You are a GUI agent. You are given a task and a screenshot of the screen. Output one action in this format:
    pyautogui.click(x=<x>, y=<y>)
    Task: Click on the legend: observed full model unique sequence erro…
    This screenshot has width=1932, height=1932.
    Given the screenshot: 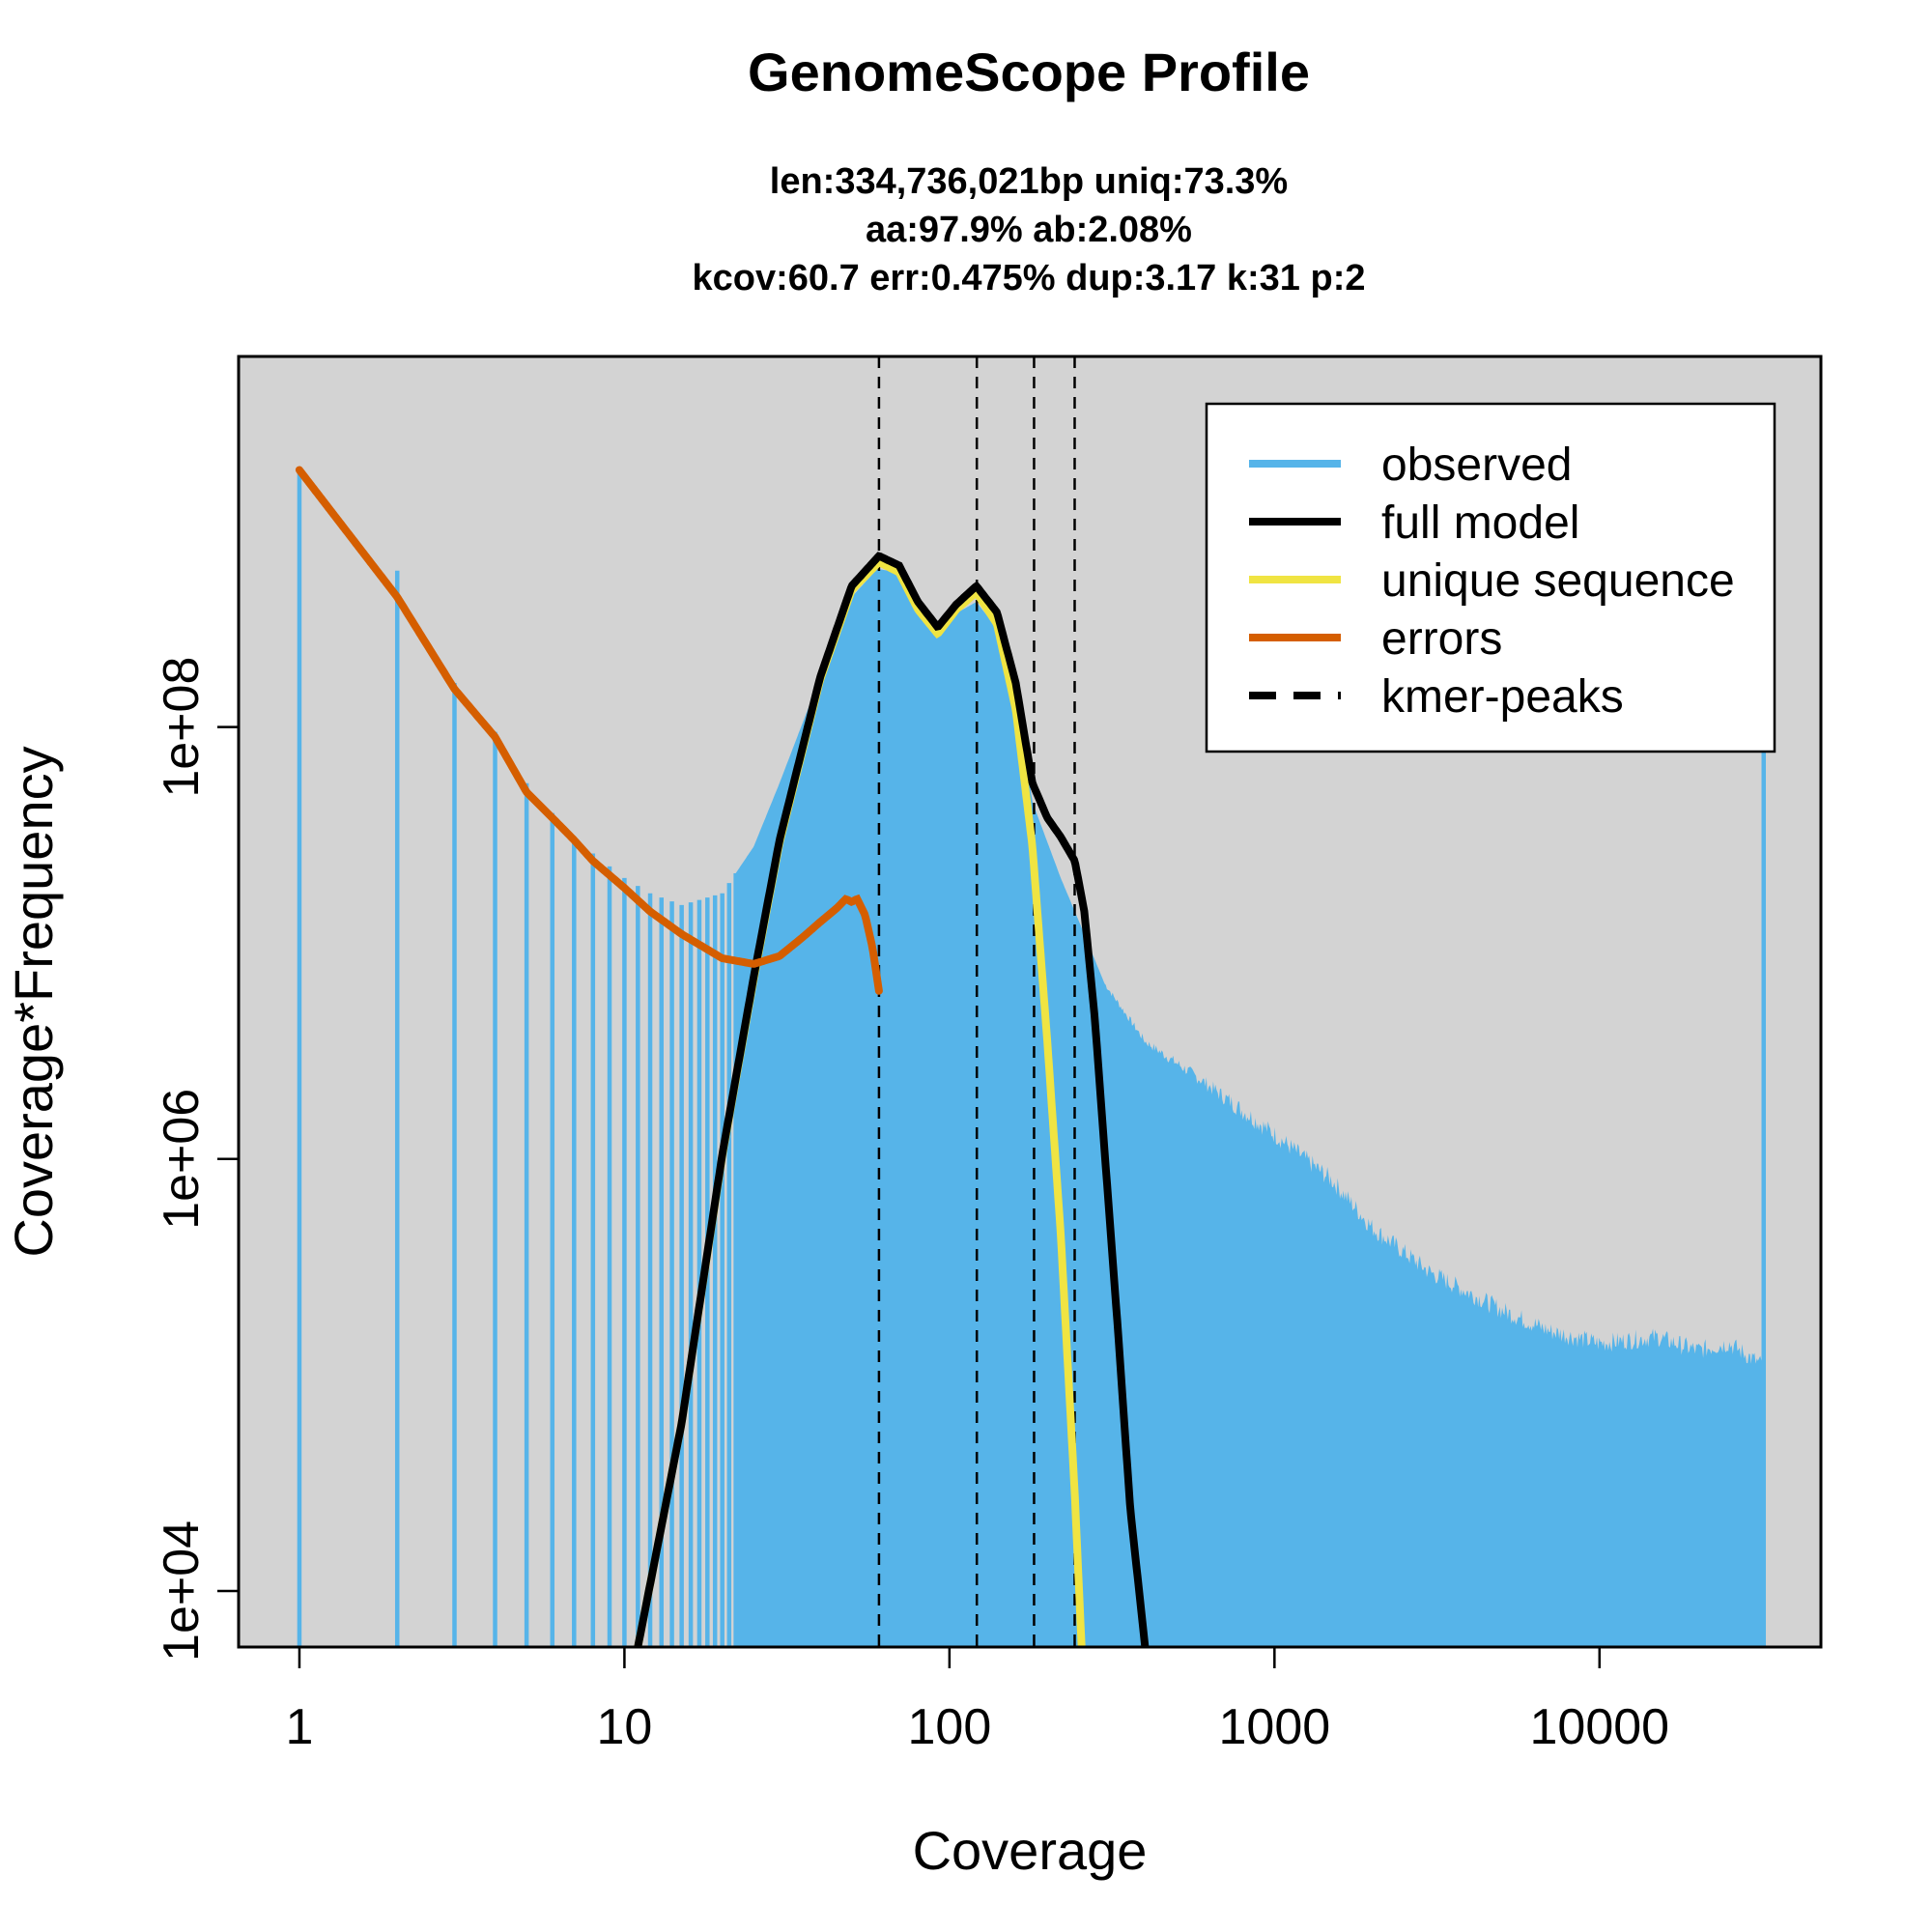 What is the action you would take?
    pyautogui.click(x=1490, y=577)
    